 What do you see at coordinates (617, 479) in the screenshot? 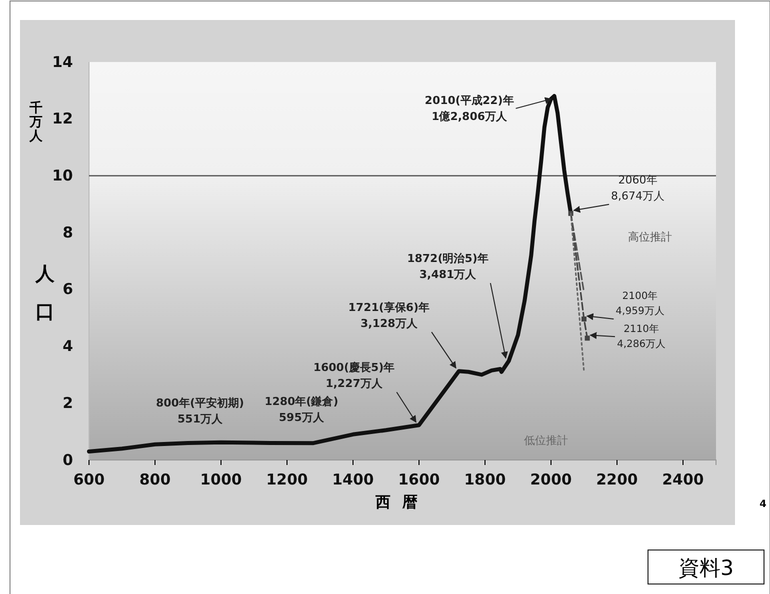
I see `x-tick-label: 2200` at bounding box center [617, 479].